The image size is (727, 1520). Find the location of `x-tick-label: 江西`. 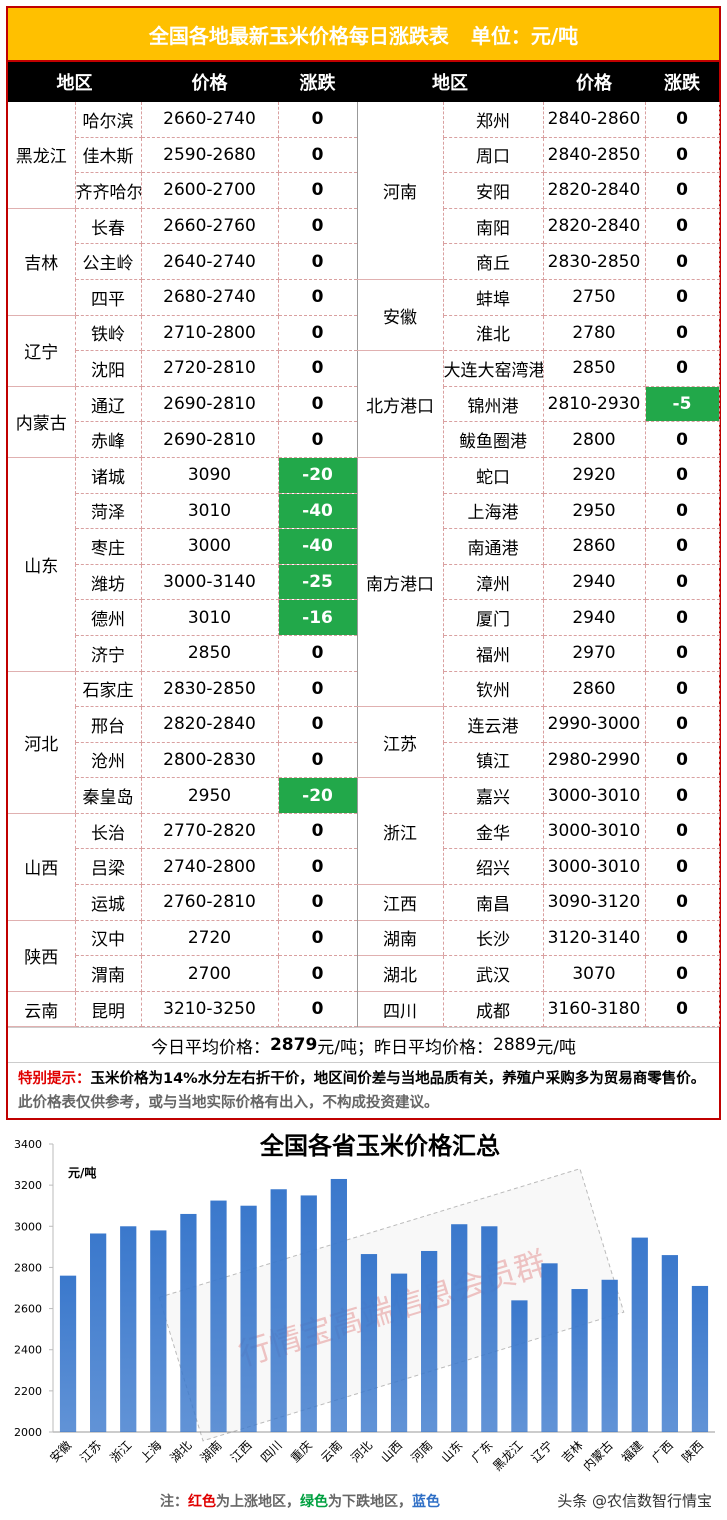

x-tick-label: 江西 is located at coordinates (241, 1451).